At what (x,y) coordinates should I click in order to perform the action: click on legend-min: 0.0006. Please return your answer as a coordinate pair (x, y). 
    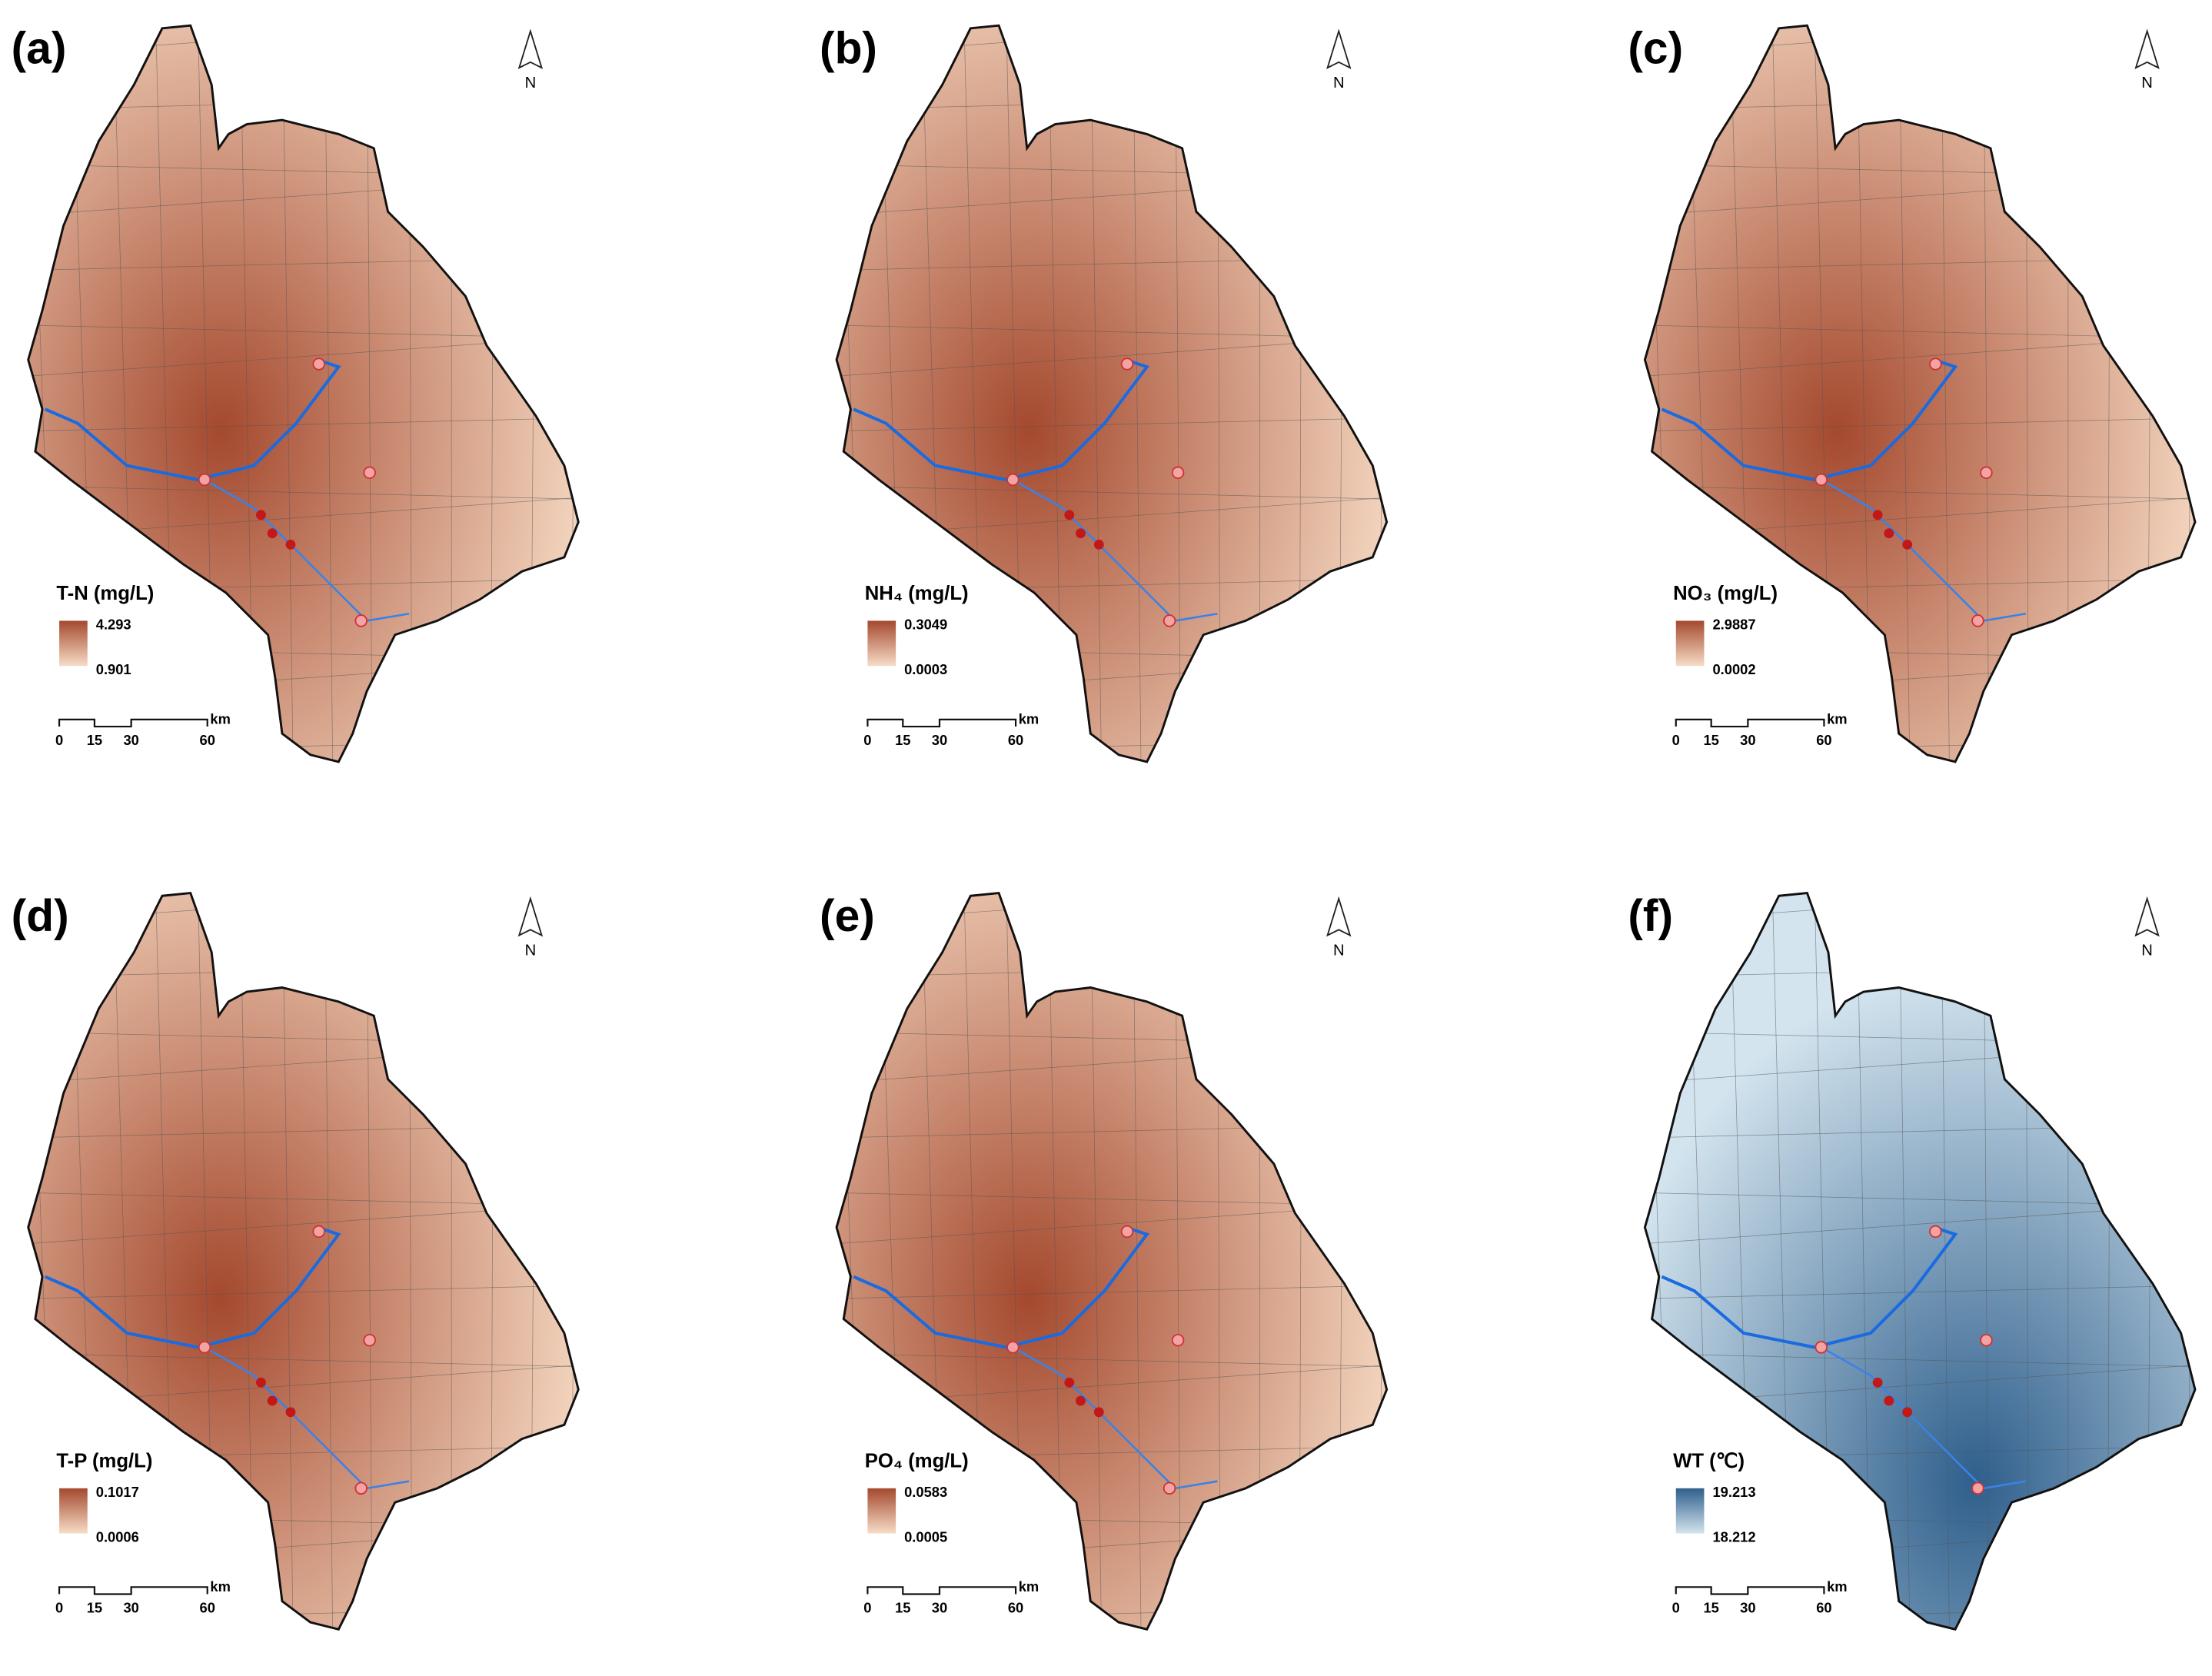
    Looking at the image, I should click on (117, 1537).